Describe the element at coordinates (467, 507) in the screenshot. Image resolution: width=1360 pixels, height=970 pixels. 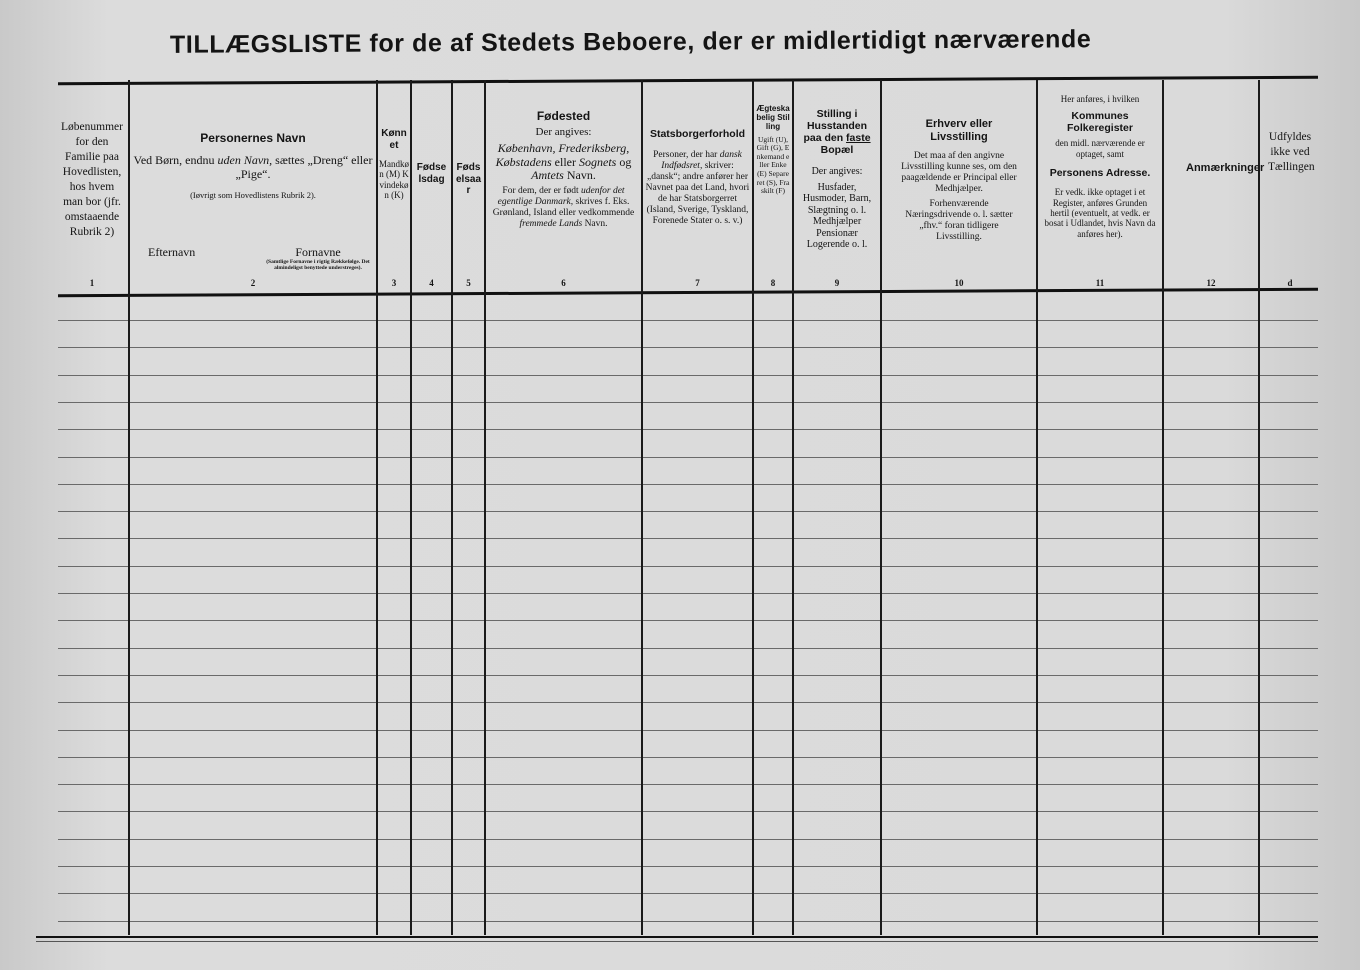
I see `column-5: Fødselsaar 5` at that location.